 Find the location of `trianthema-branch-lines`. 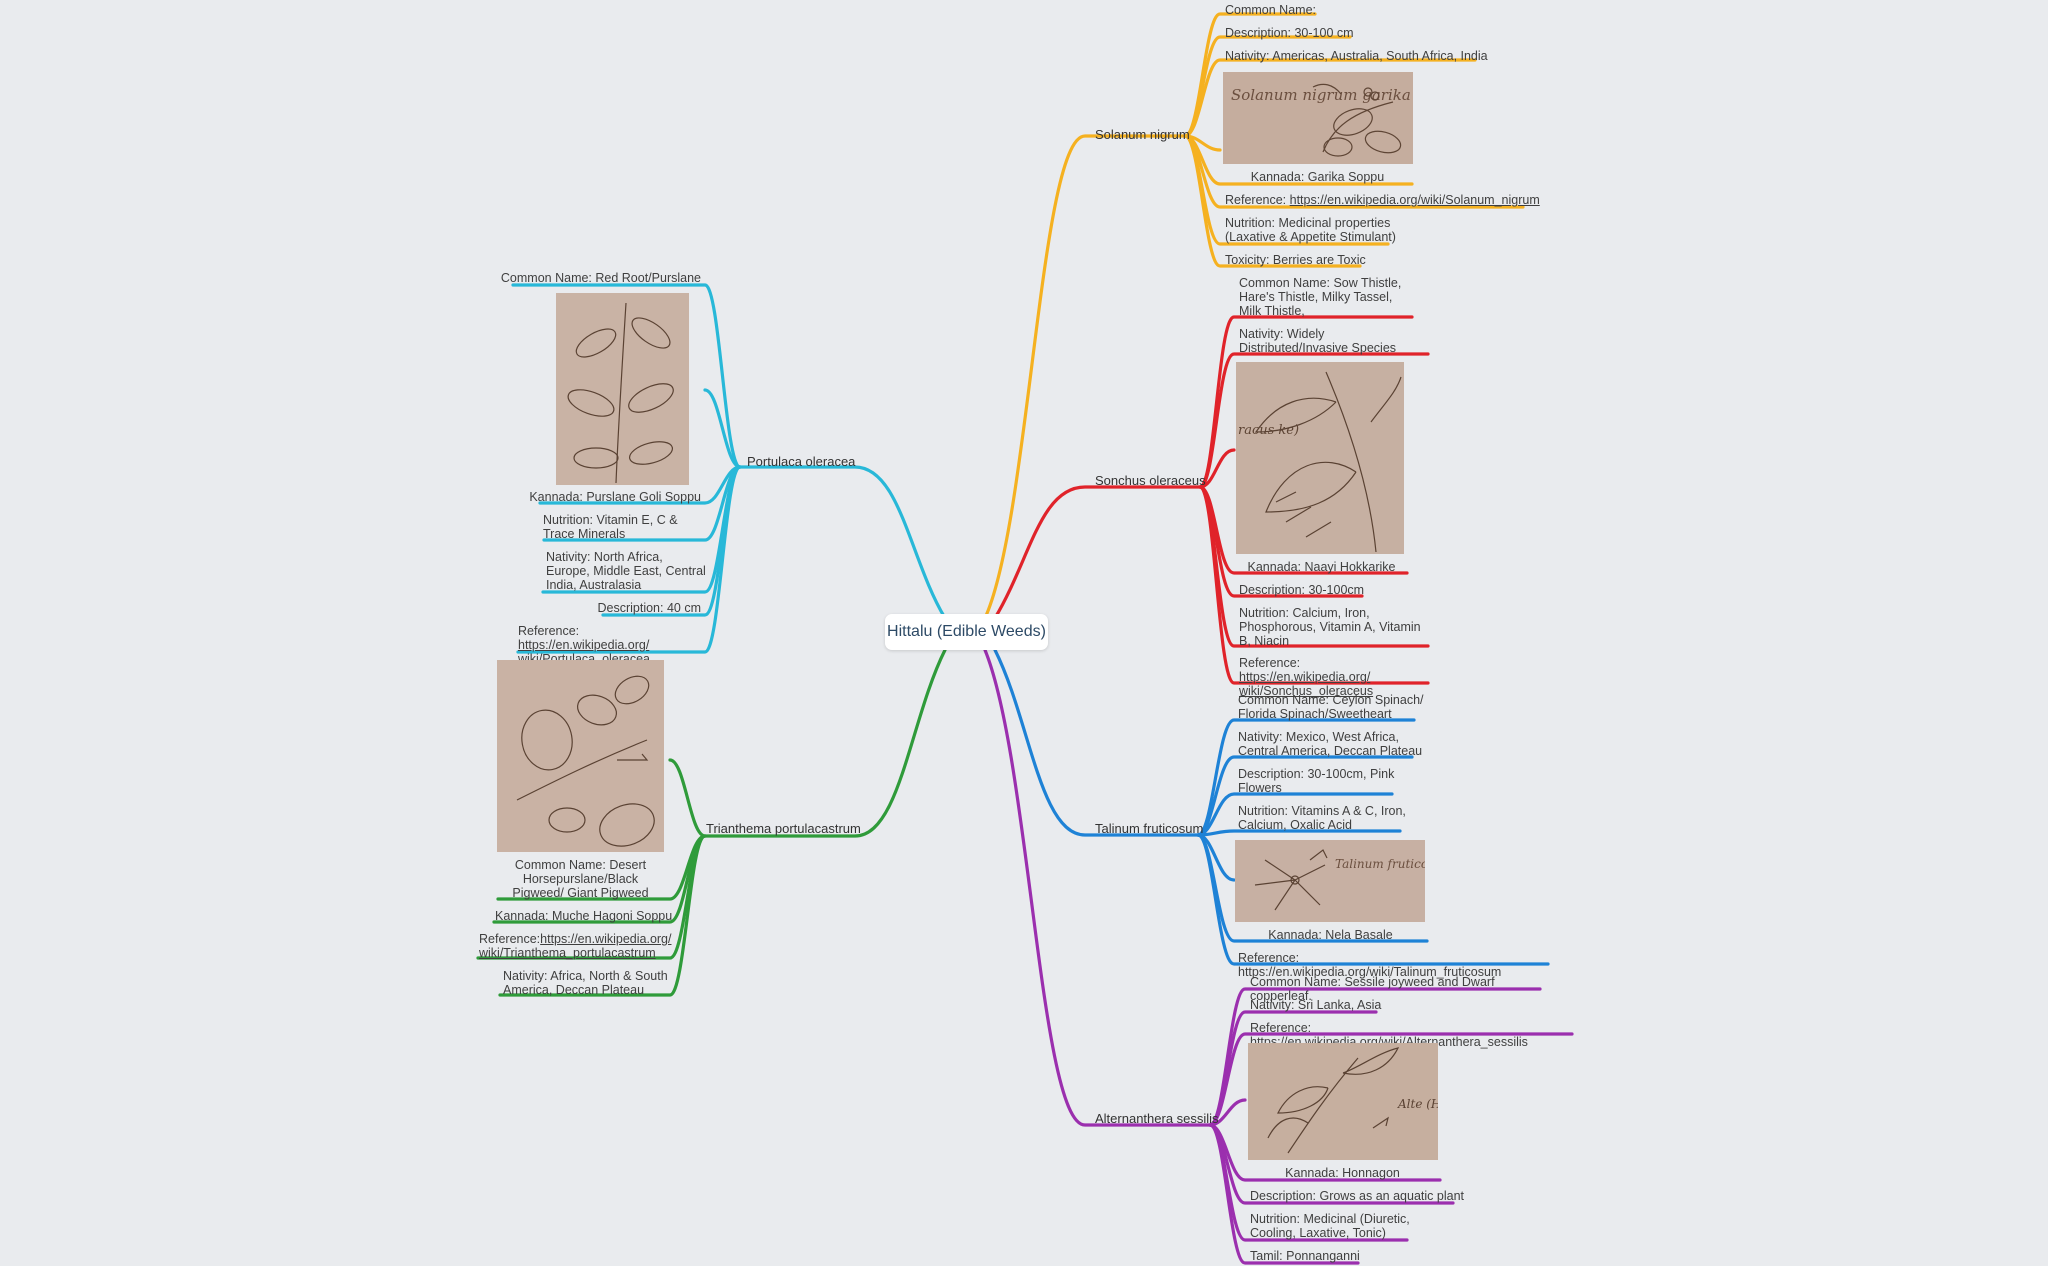

trianthema-branch-lines is located at coordinates (711, 822).